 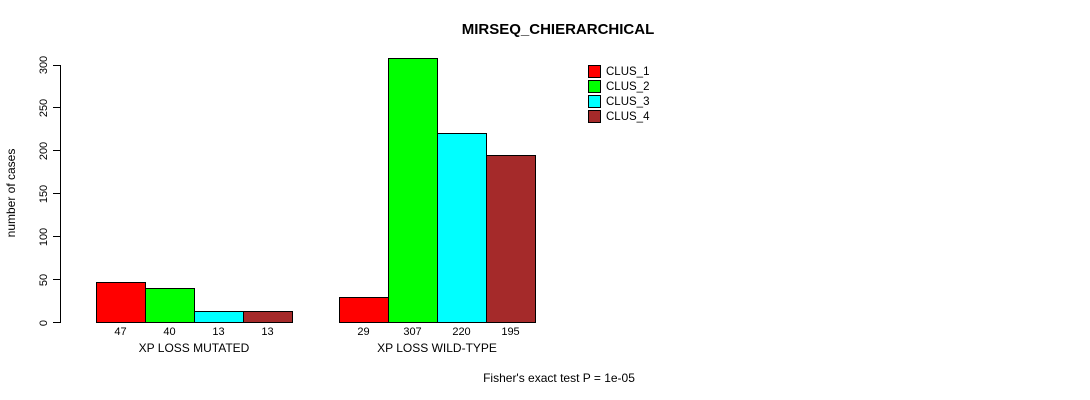 What do you see at coordinates (628, 116) in the screenshot?
I see `legend-label: CLUS_4` at bounding box center [628, 116].